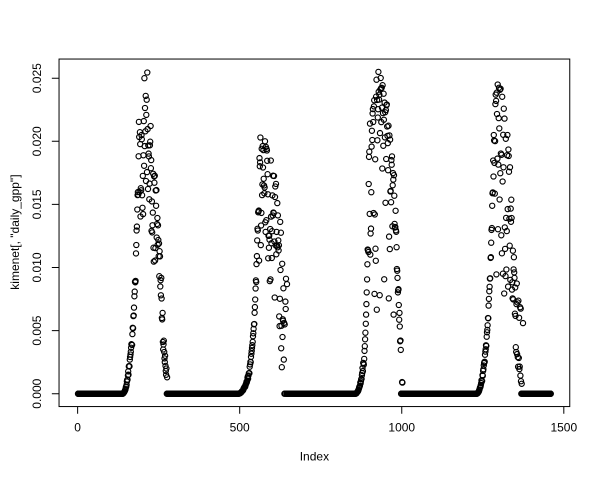  Describe the element at coordinates (314, 457) in the screenshot. I see `svg-text: Index` at that location.